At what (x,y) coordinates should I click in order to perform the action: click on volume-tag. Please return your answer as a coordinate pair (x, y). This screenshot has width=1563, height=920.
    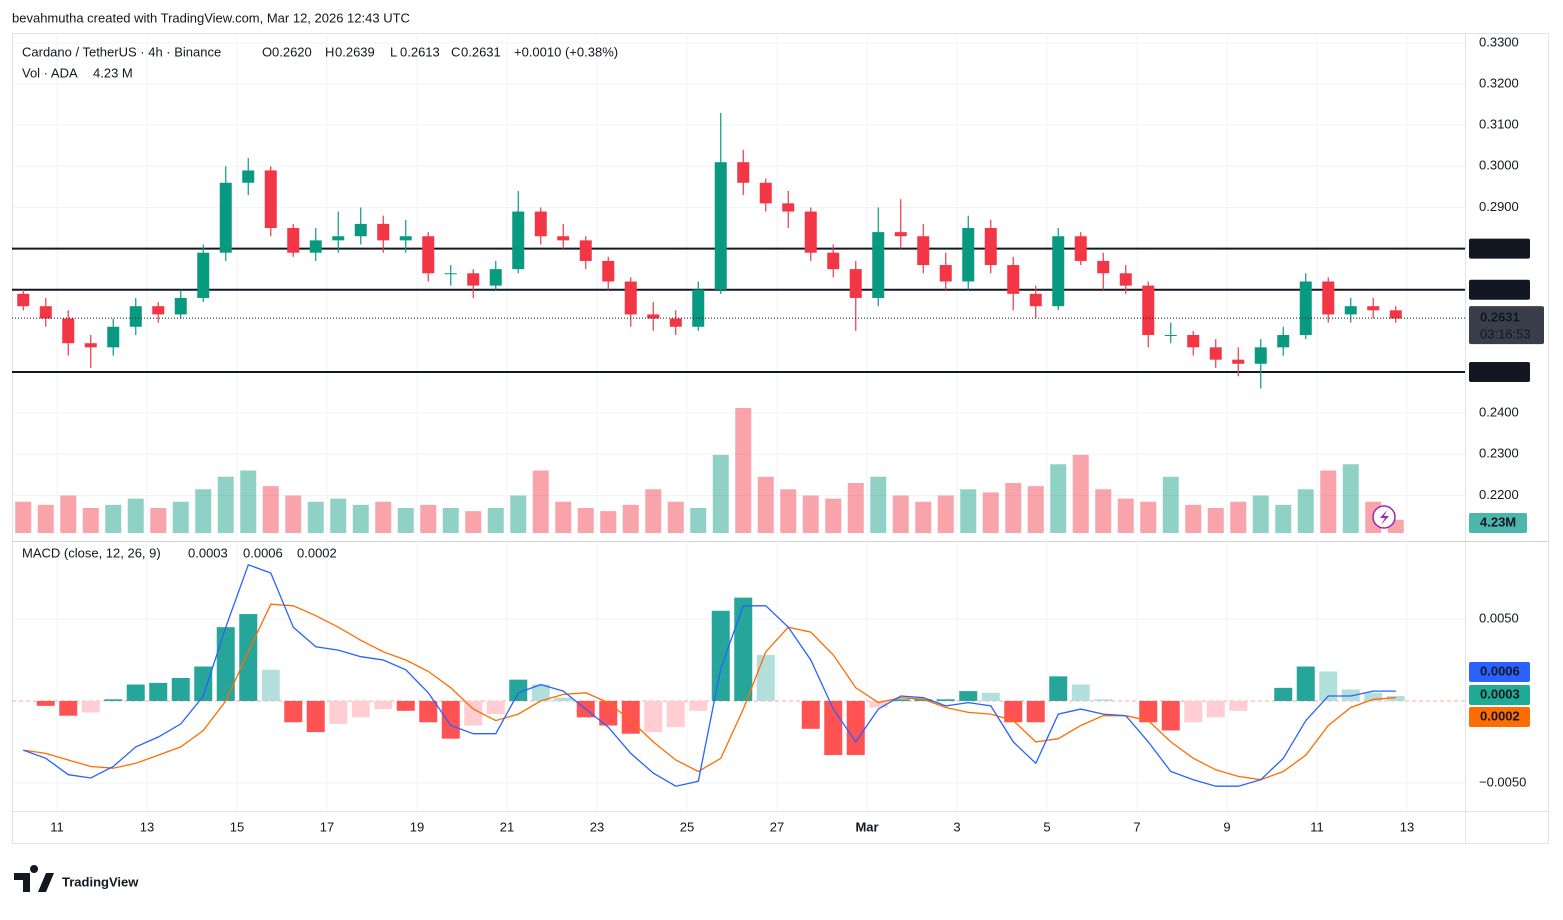
    Looking at the image, I should click on (1498, 523).